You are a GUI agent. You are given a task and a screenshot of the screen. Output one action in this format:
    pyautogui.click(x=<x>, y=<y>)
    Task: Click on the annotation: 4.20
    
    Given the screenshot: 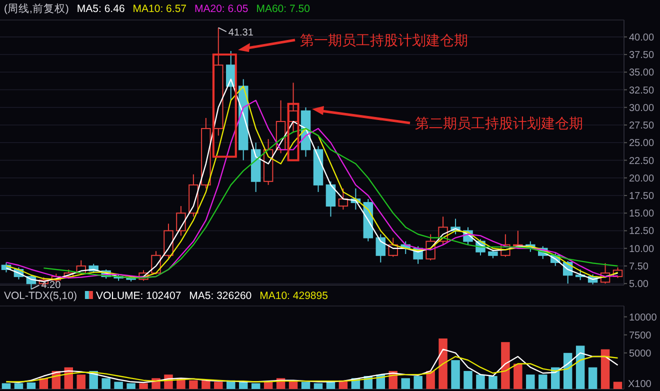 What is the action you would take?
    pyautogui.click(x=51, y=286)
    